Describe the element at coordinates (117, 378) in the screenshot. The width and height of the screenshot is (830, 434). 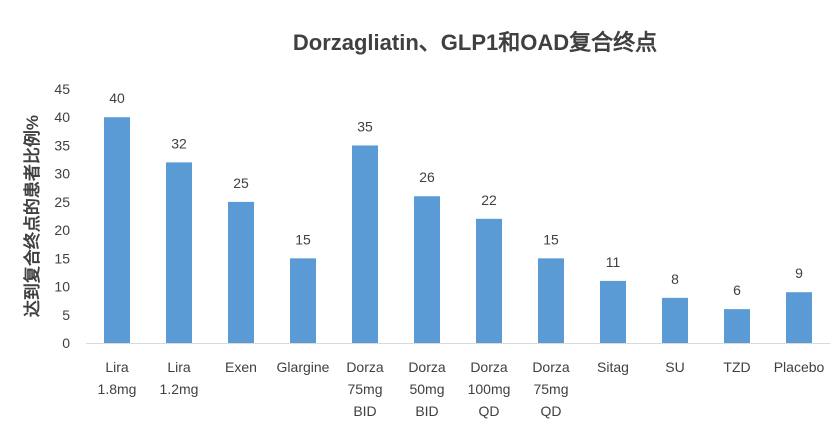
I see `x-tick-label: Lira 1.8mg` at that location.